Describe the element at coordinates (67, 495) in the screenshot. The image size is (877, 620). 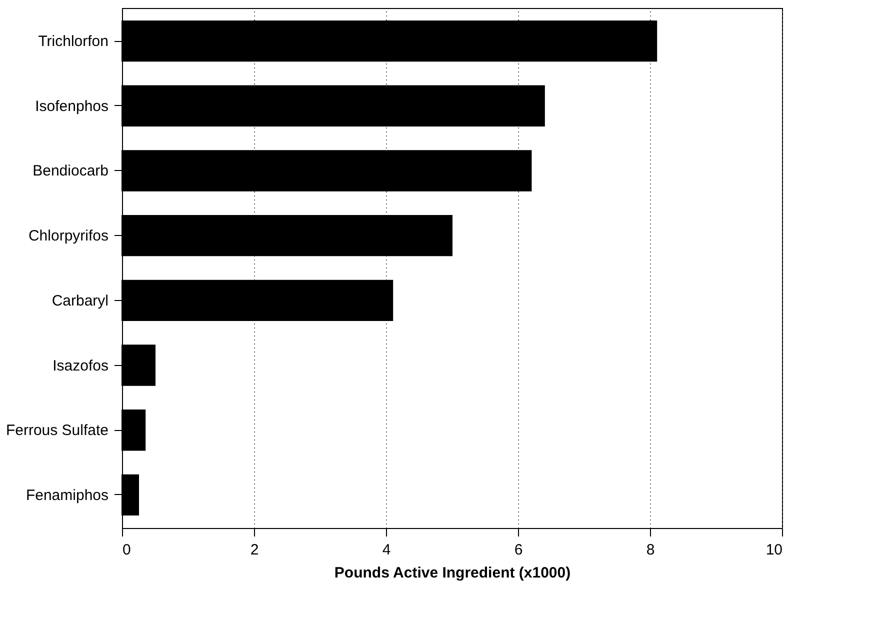
I see `y-tick-label: Fenamiphos` at that location.